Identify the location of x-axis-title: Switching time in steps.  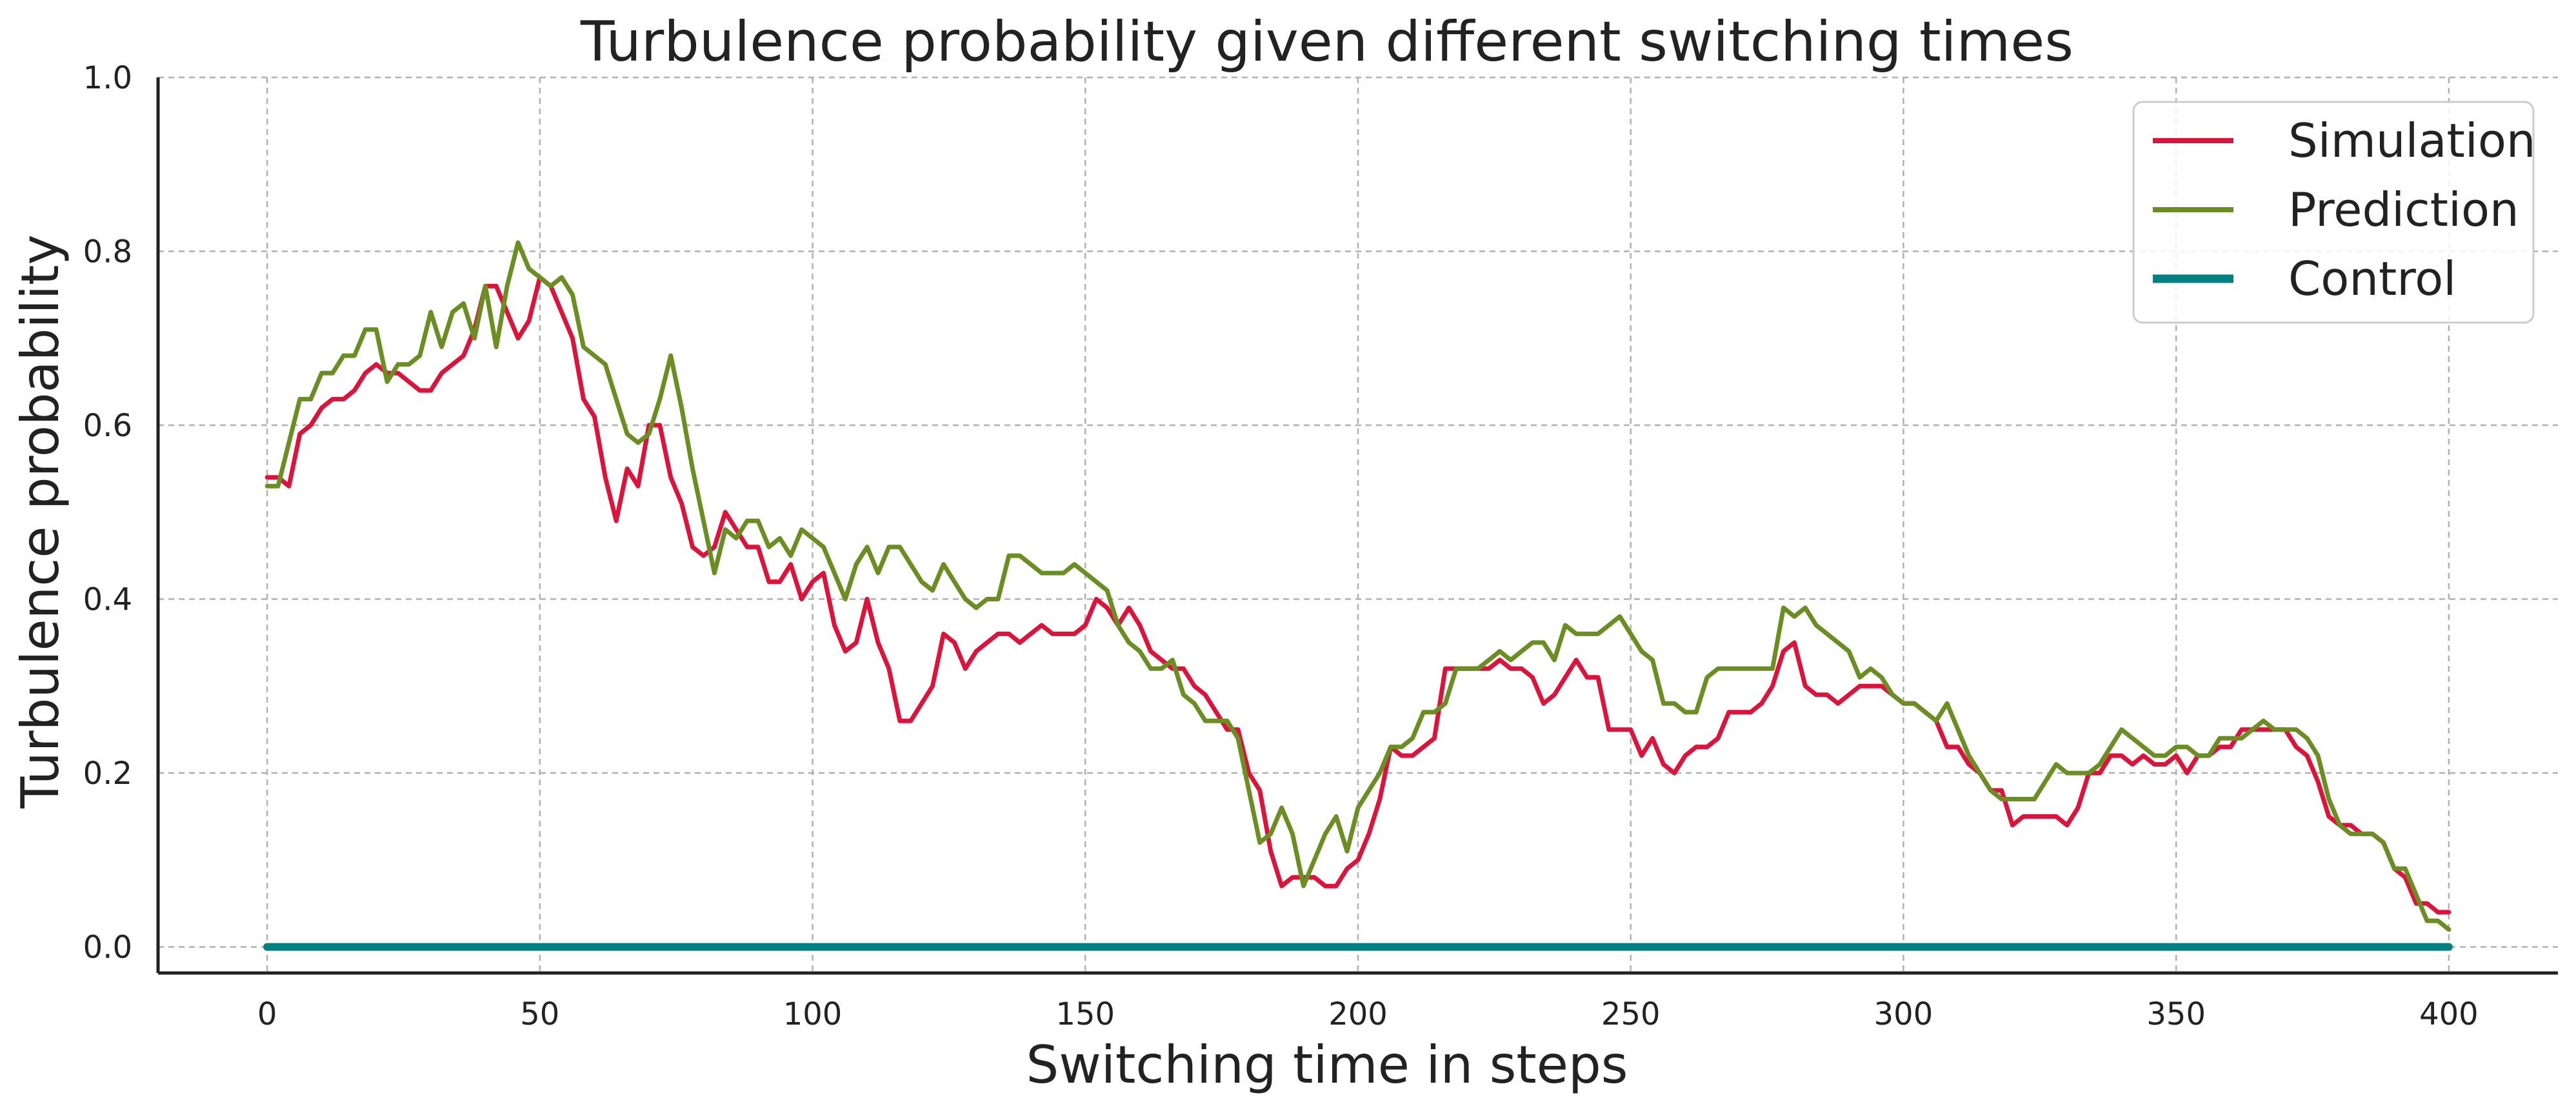
(1327, 1065).